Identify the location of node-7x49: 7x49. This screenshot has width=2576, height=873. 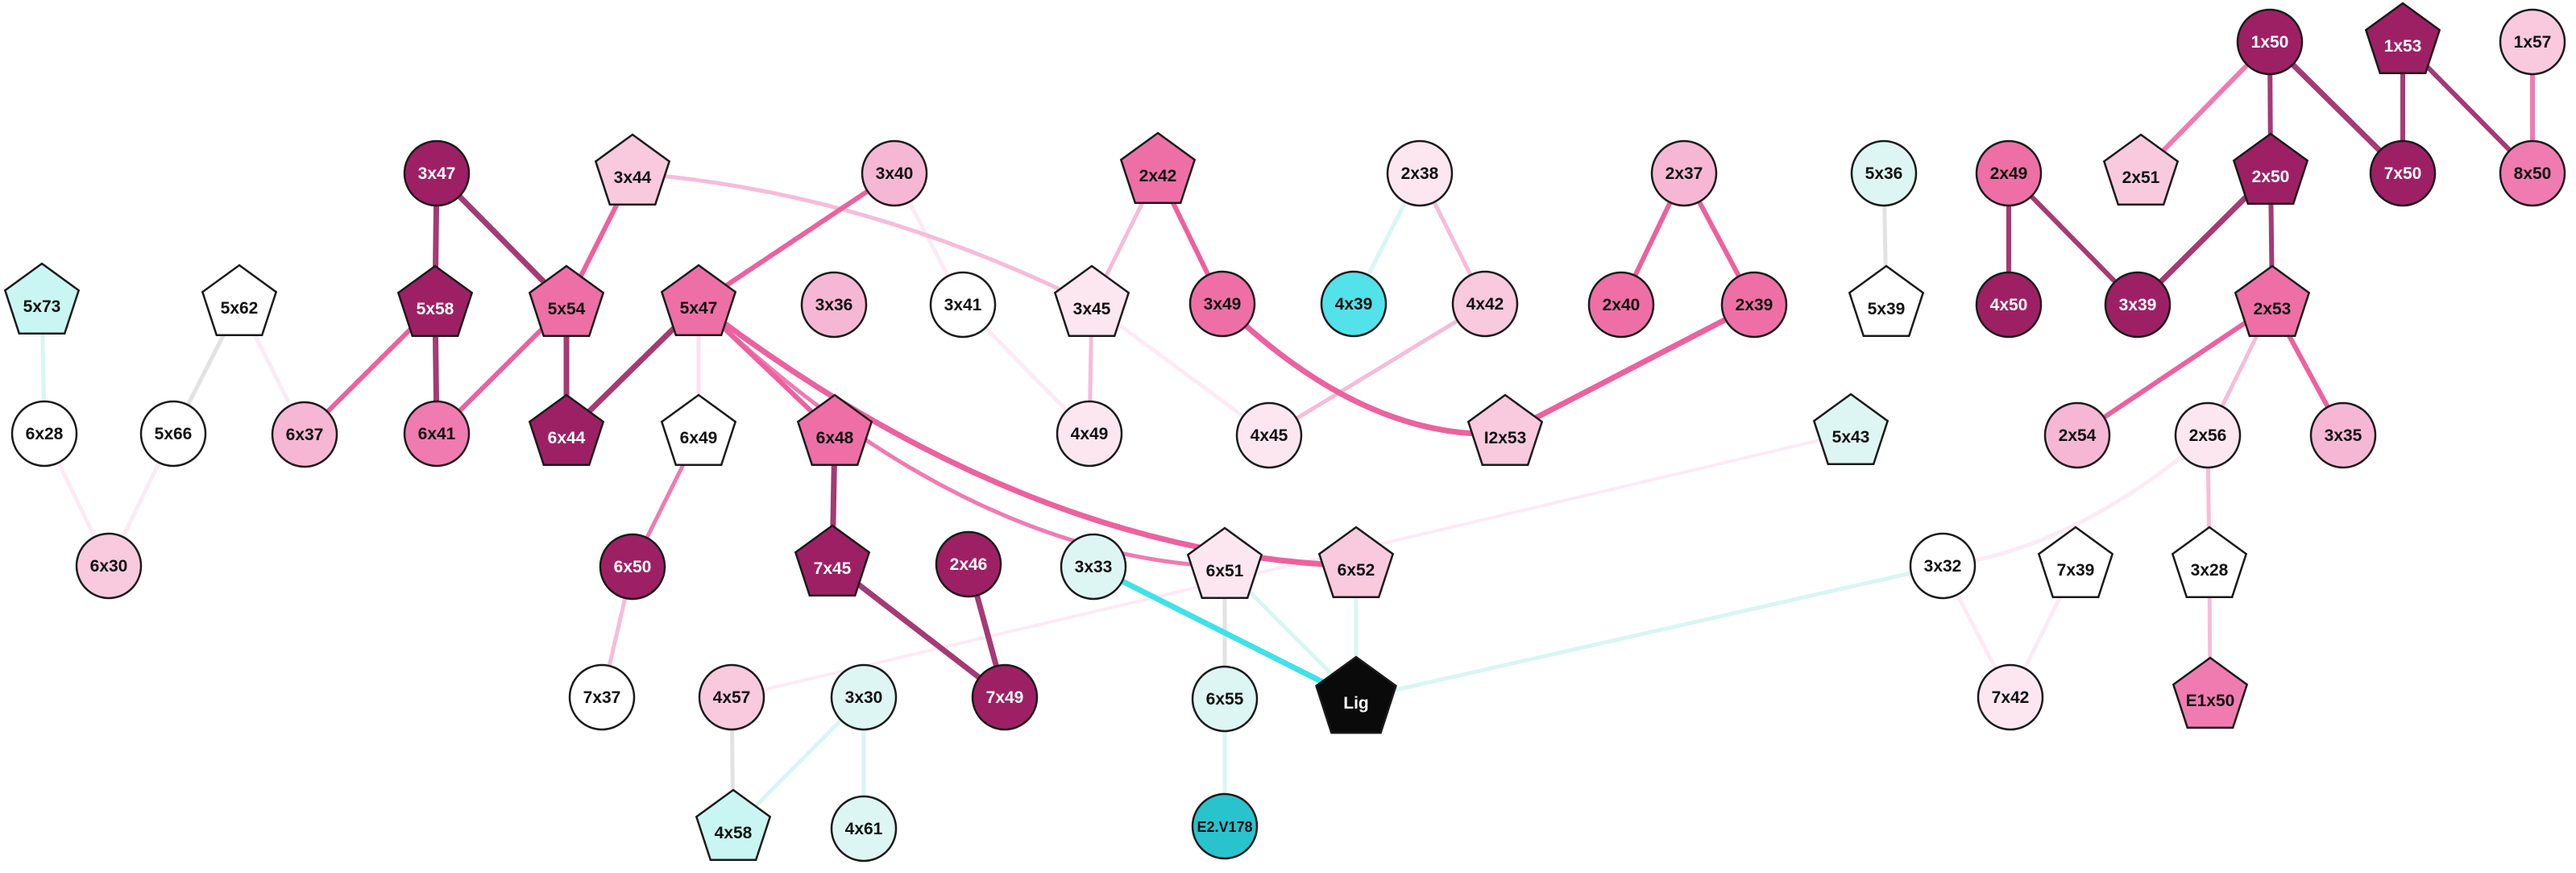
(1005, 697).